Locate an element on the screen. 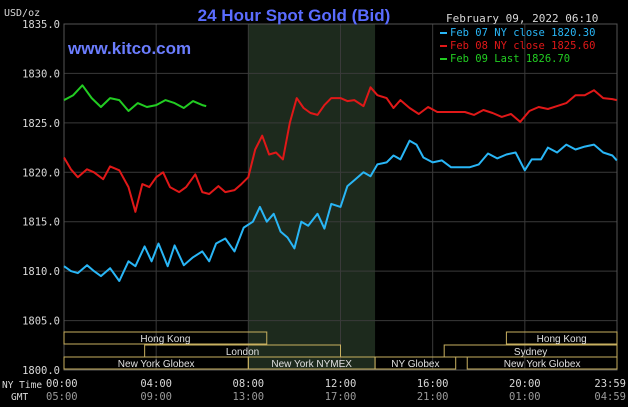 The height and width of the screenshot is (407, 628). unit-label: USD/oz is located at coordinates (22, 13).